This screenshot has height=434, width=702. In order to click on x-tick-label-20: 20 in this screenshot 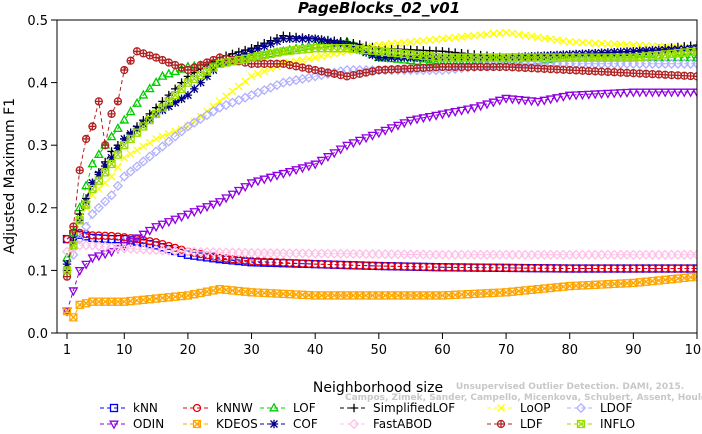, I will do `click(188, 350)`.